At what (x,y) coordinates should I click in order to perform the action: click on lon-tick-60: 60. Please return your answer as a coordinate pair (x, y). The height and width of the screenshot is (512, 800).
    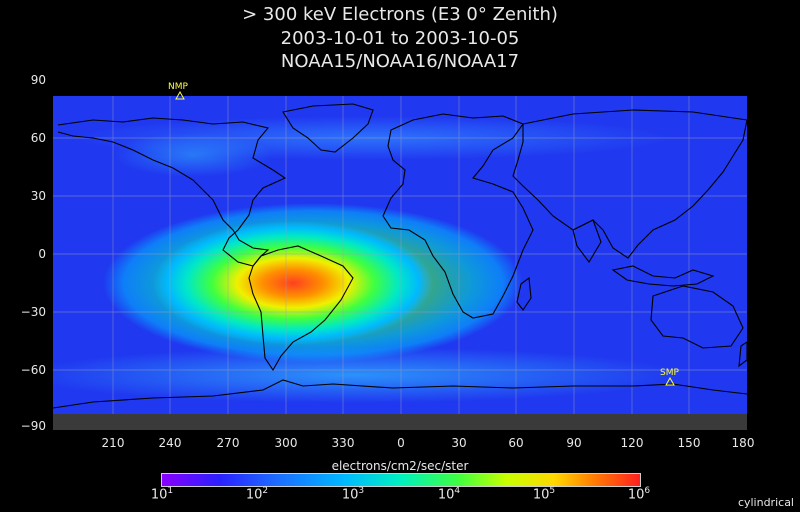
    Looking at the image, I should click on (516, 443).